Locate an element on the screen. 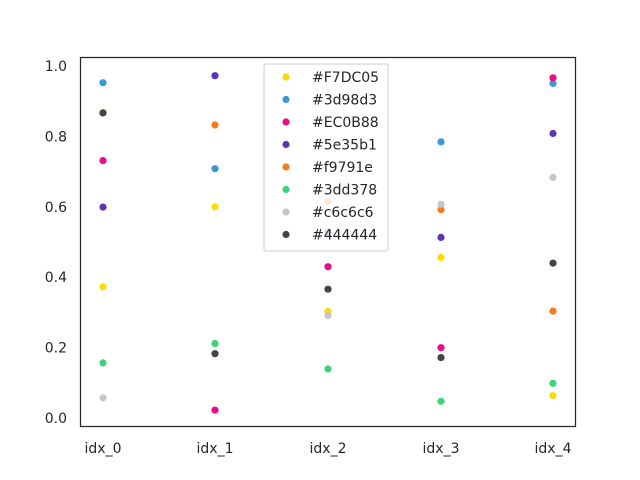 The image size is (640, 480). y-tick-label: 0.0 is located at coordinates (56, 419).